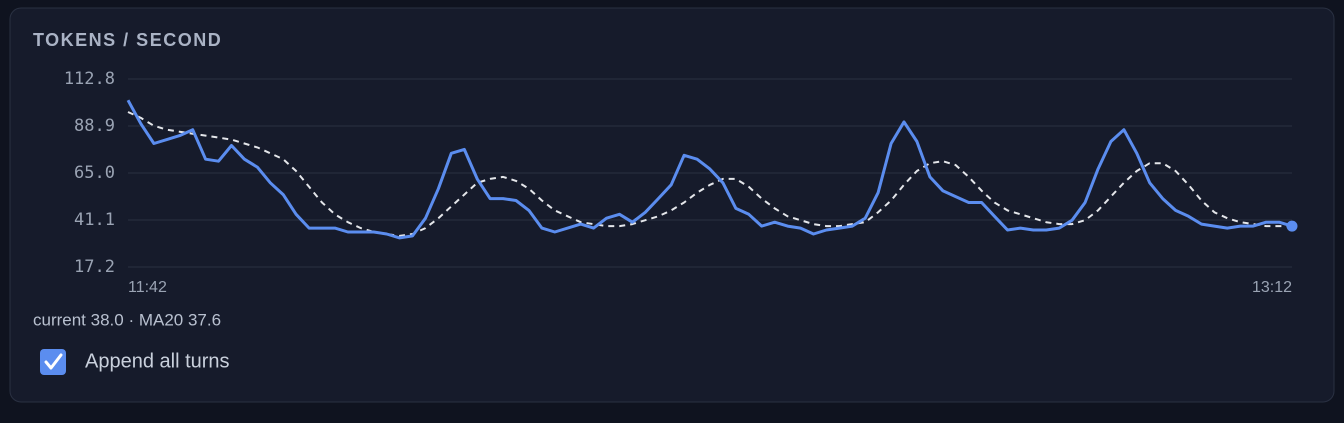  I want to click on checkbox-box, so click(53, 362).